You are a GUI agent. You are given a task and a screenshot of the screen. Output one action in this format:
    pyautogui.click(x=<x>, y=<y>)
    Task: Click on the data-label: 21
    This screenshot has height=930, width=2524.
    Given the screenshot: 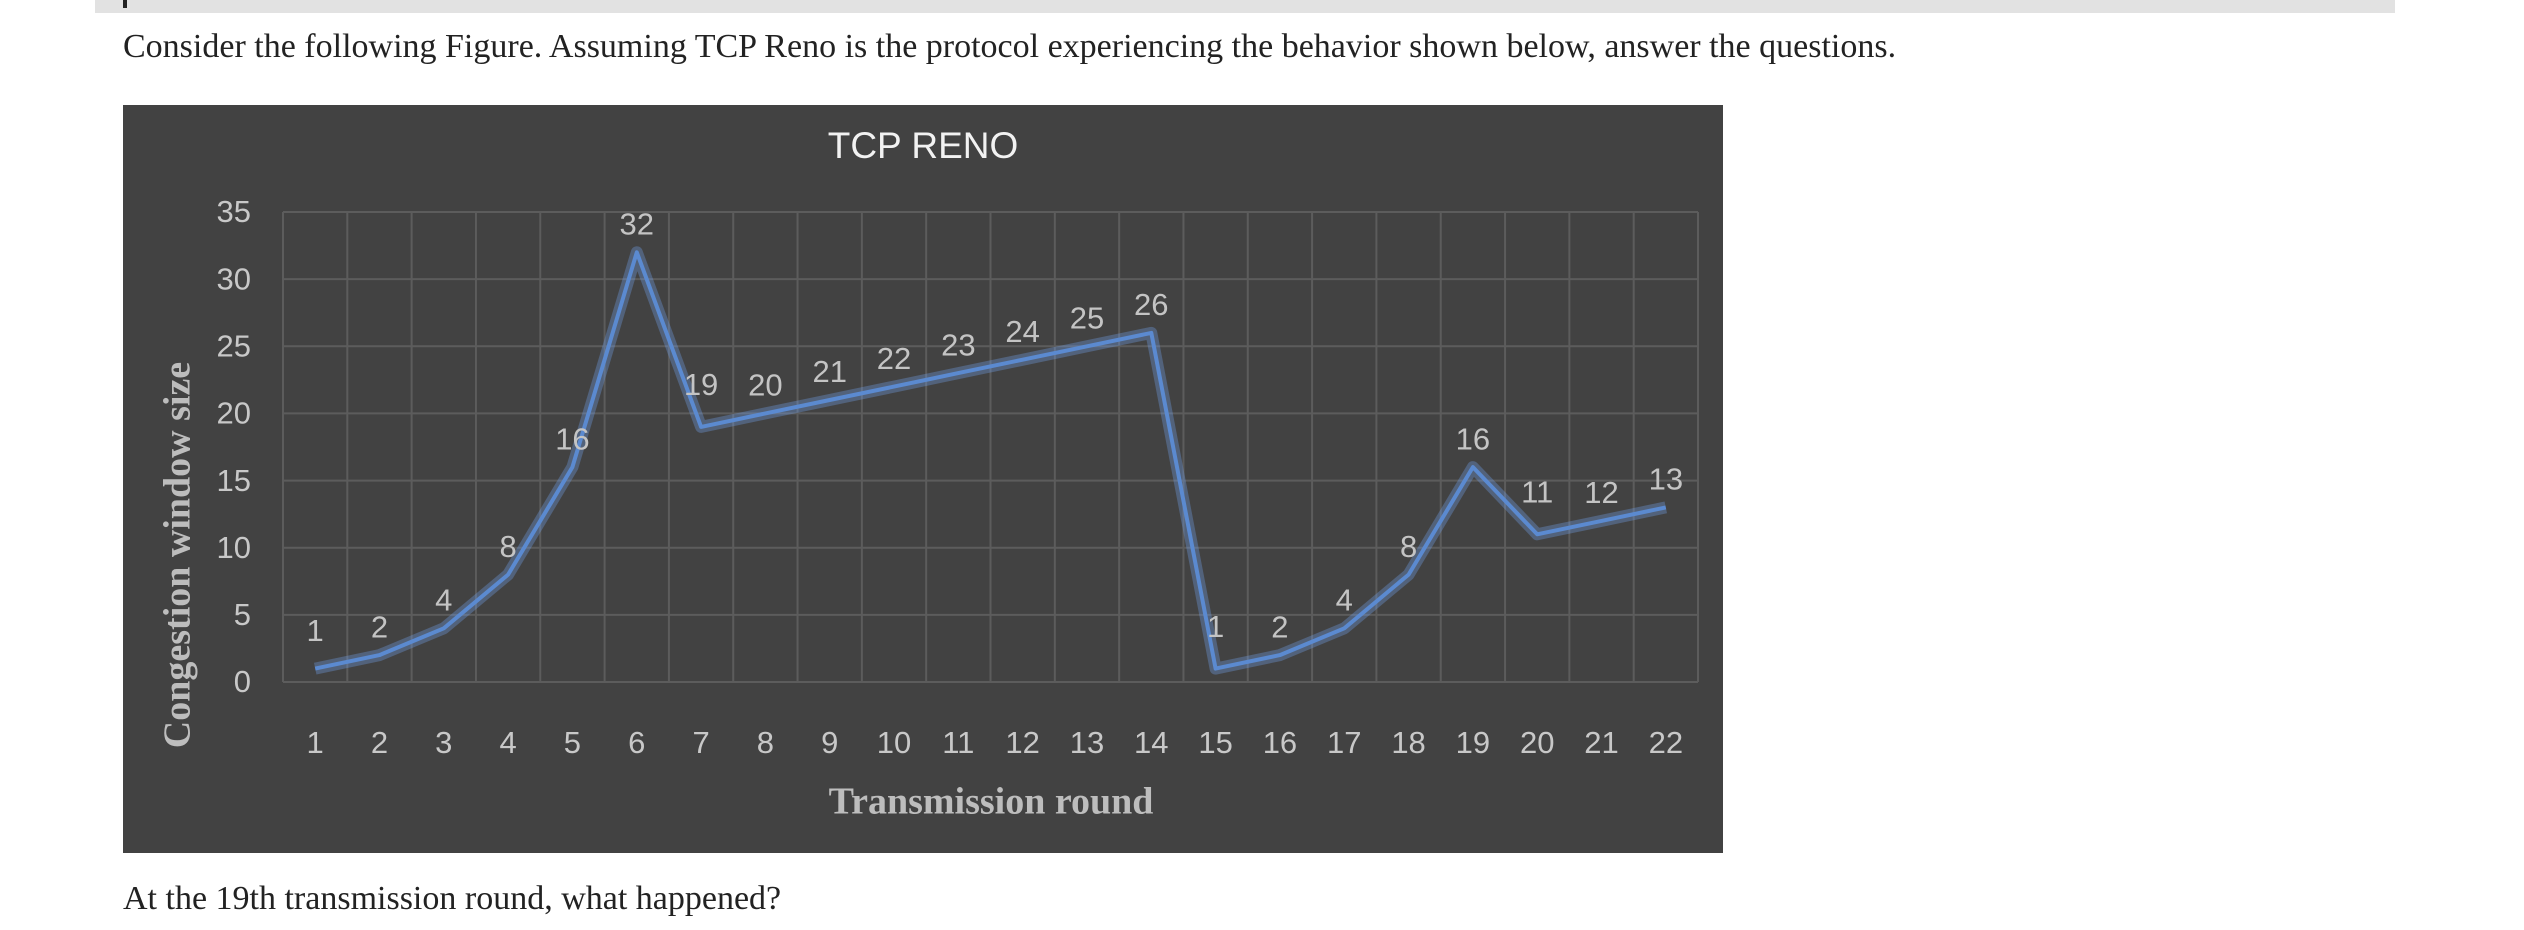 What is the action you would take?
    pyautogui.click(x=829, y=371)
    